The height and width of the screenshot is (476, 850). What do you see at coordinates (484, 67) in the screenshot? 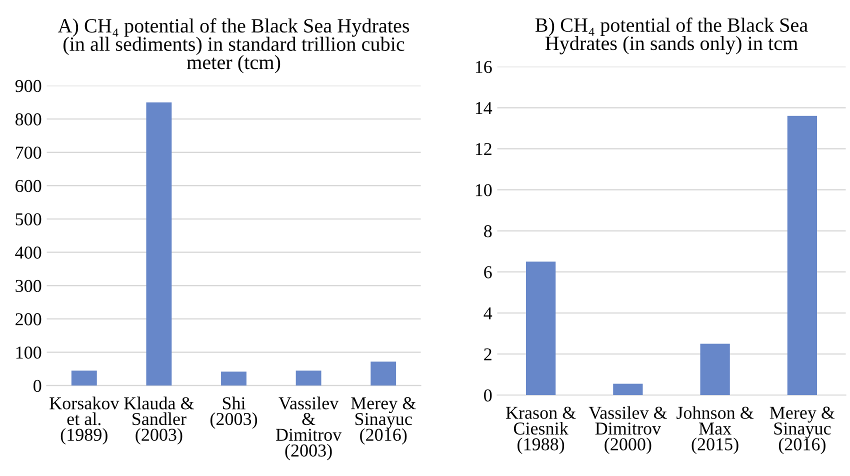
I see `y-tick-label: 16` at bounding box center [484, 67].